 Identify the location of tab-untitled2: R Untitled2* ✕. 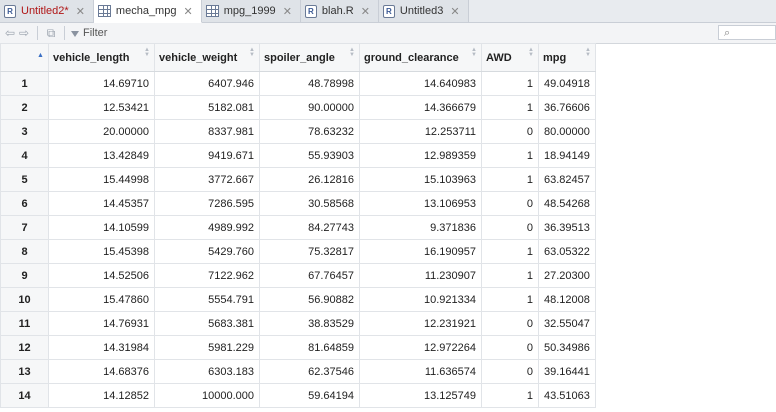
(47, 11).